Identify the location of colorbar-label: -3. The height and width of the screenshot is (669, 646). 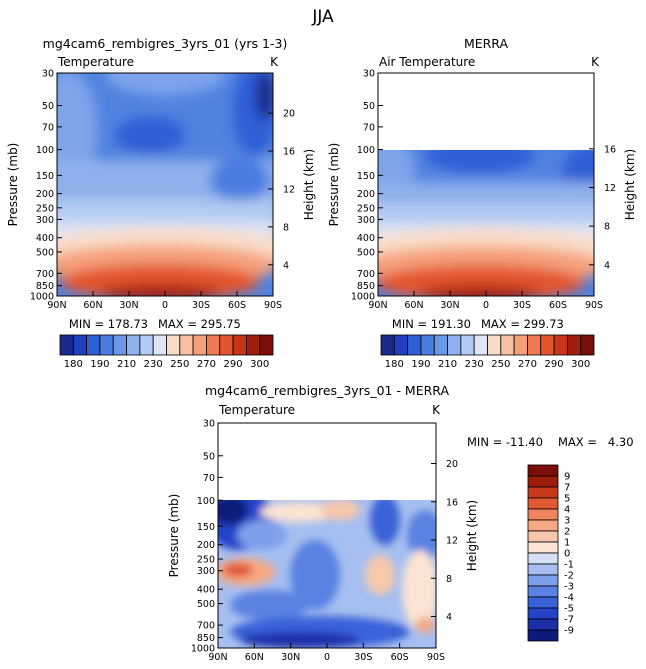
(569, 587).